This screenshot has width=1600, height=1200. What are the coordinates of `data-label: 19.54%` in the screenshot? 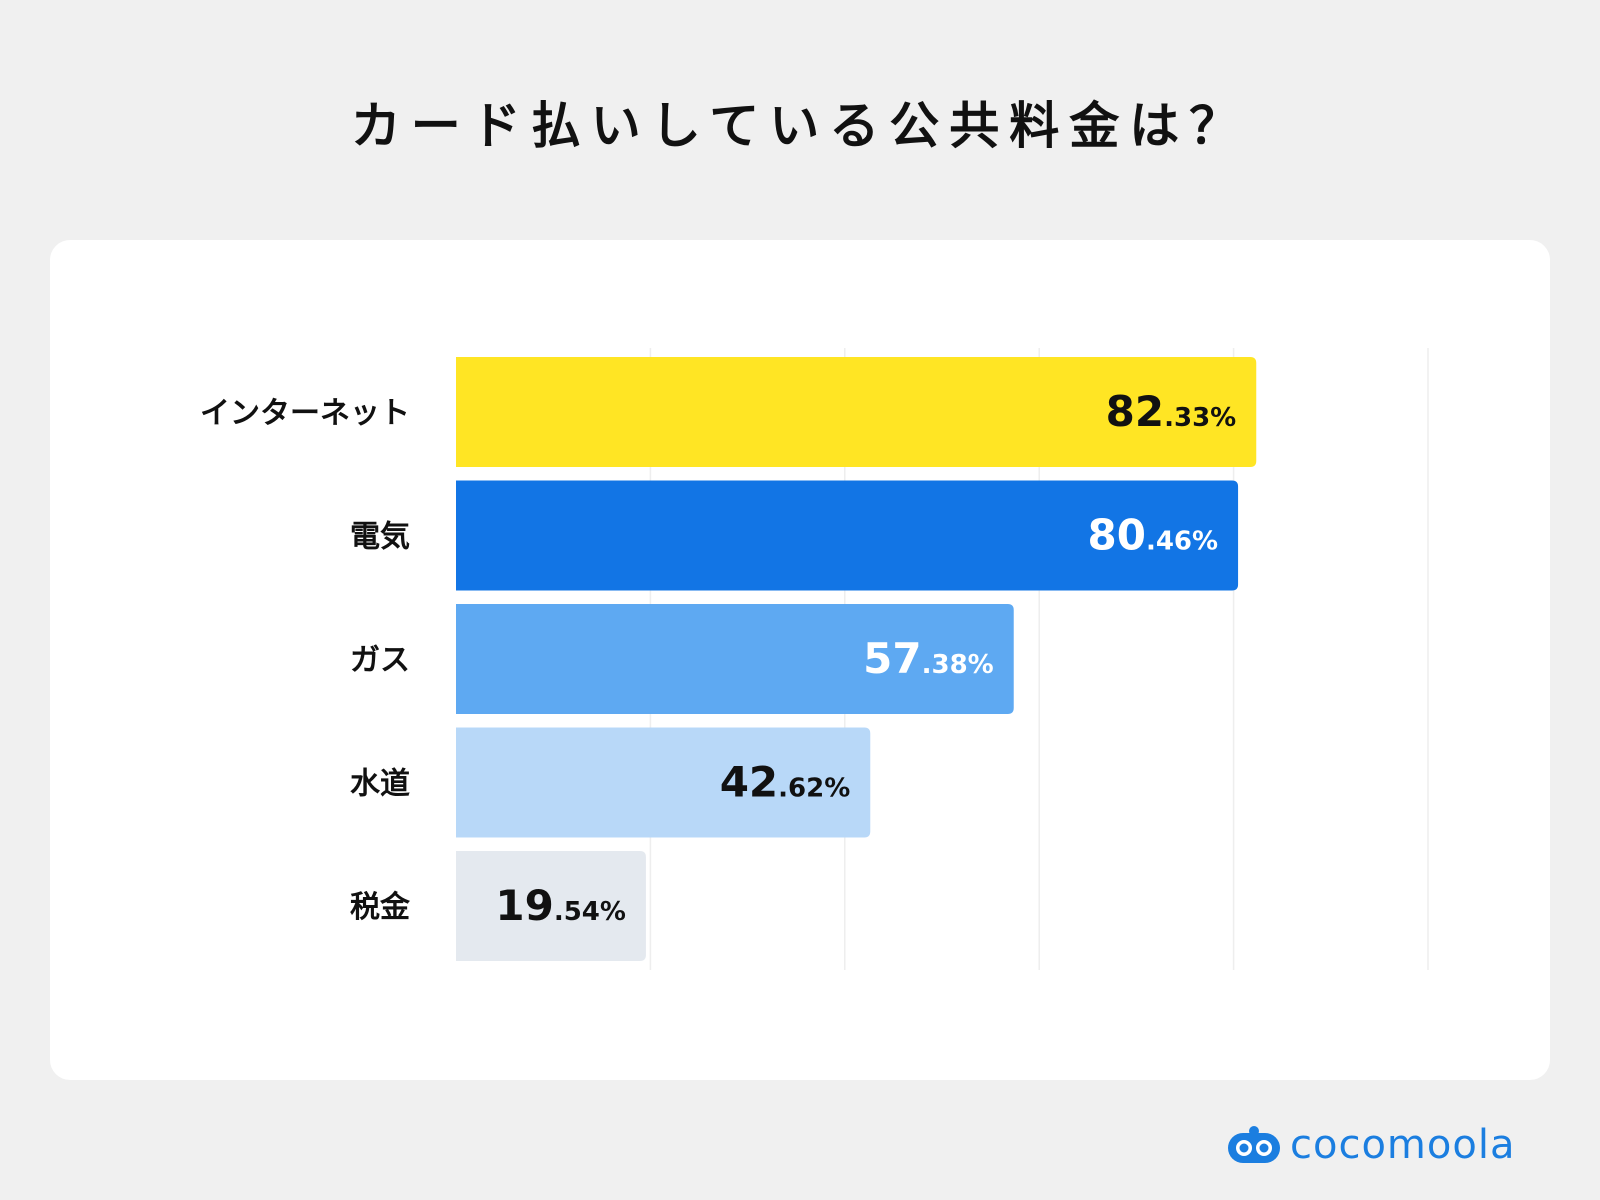 It's located at (560, 905).